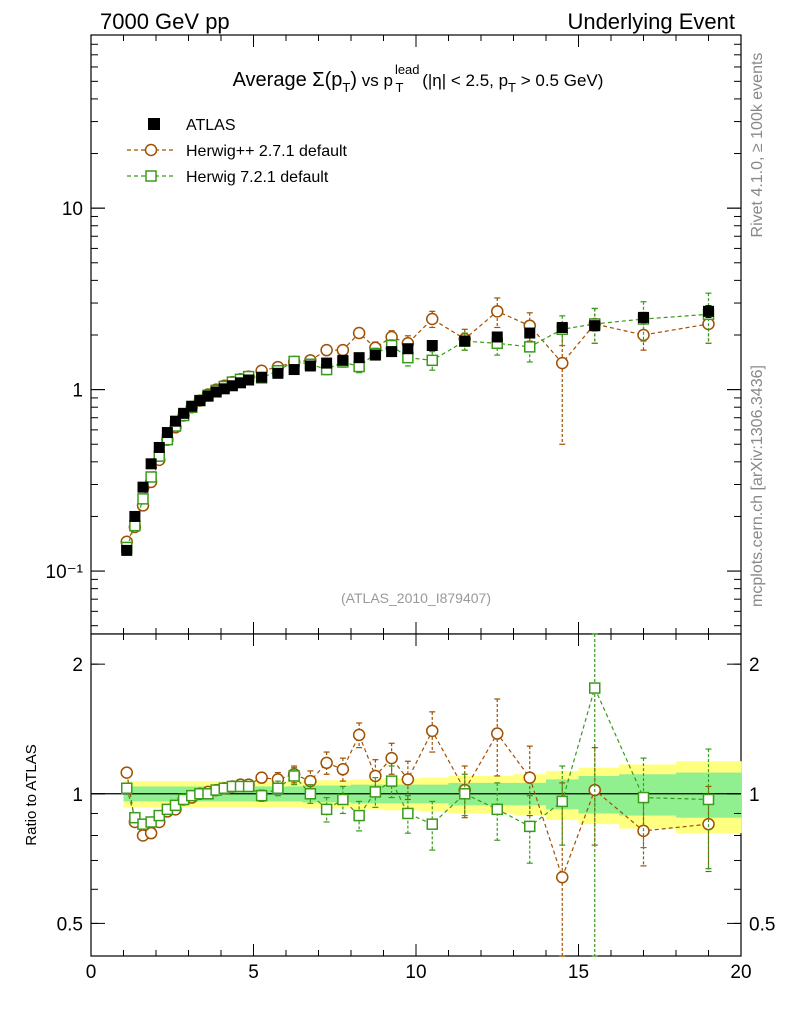 The height and width of the screenshot is (1024, 786). Describe the element at coordinates (740, 972) in the screenshot. I see `x-tick-label: 20` at that location.